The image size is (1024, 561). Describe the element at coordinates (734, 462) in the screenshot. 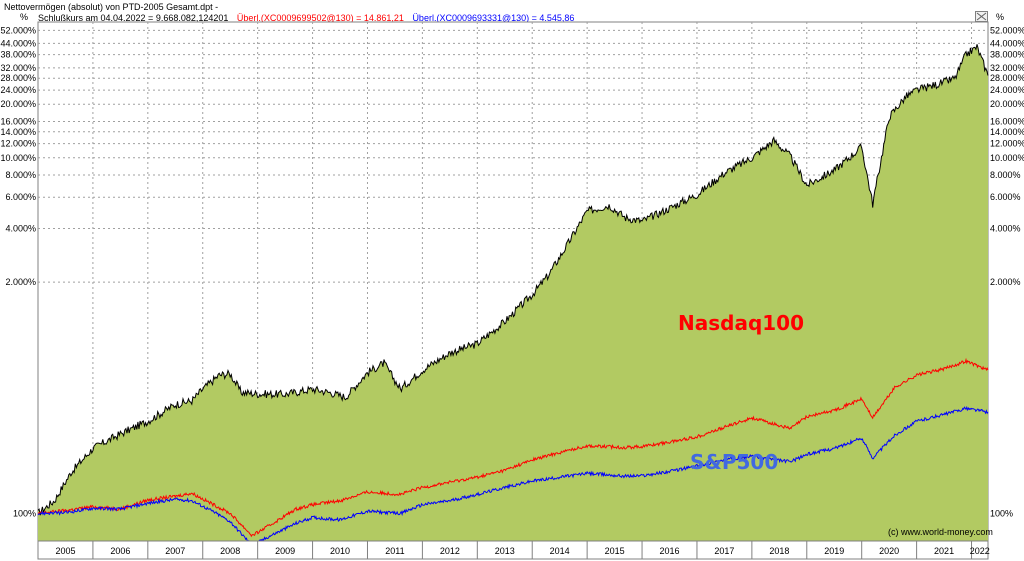

I see `sp500-annotation: S&P500` at that location.